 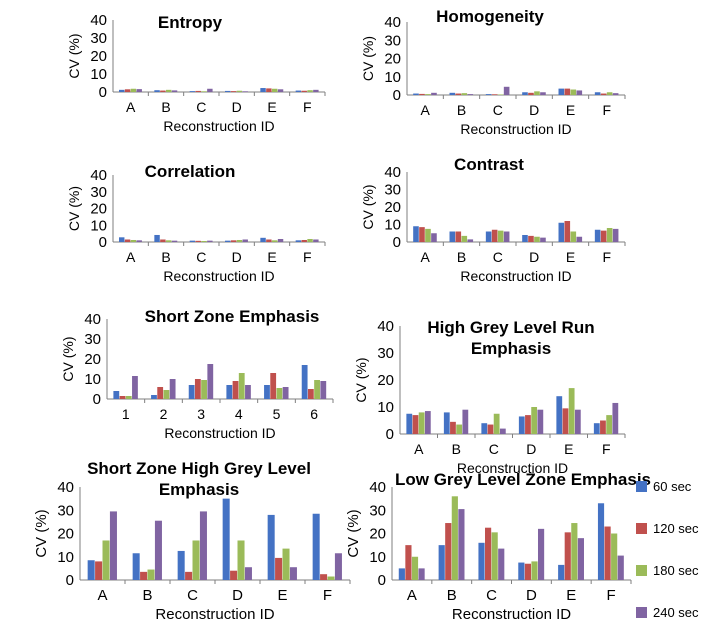 I want to click on legend-item-240: 240 sec, so click(x=667, y=612).